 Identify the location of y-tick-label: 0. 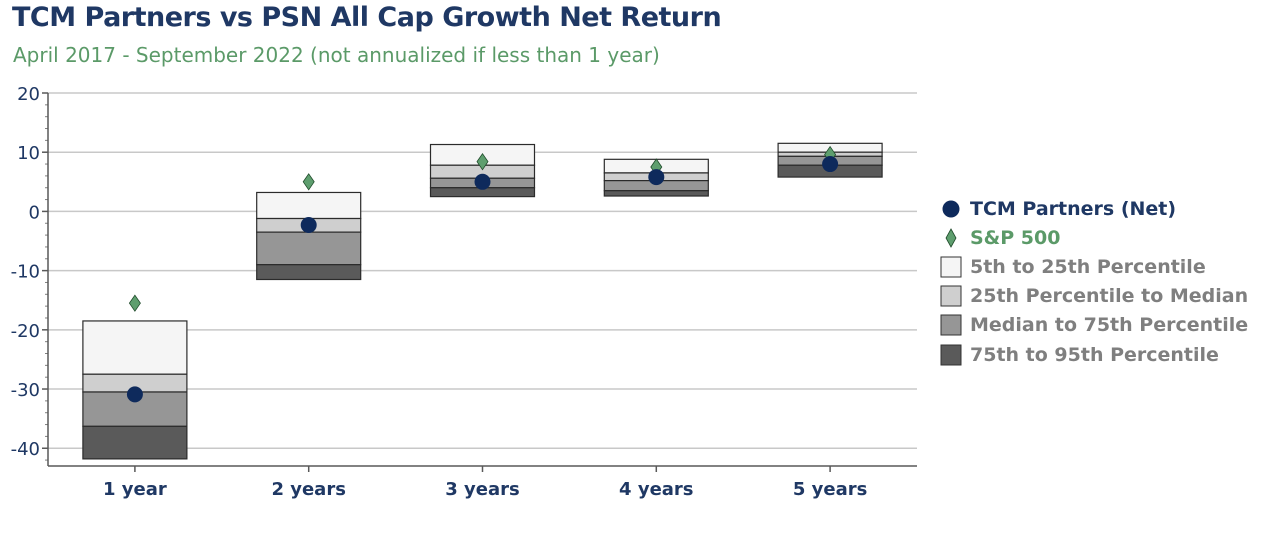
(34, 212).